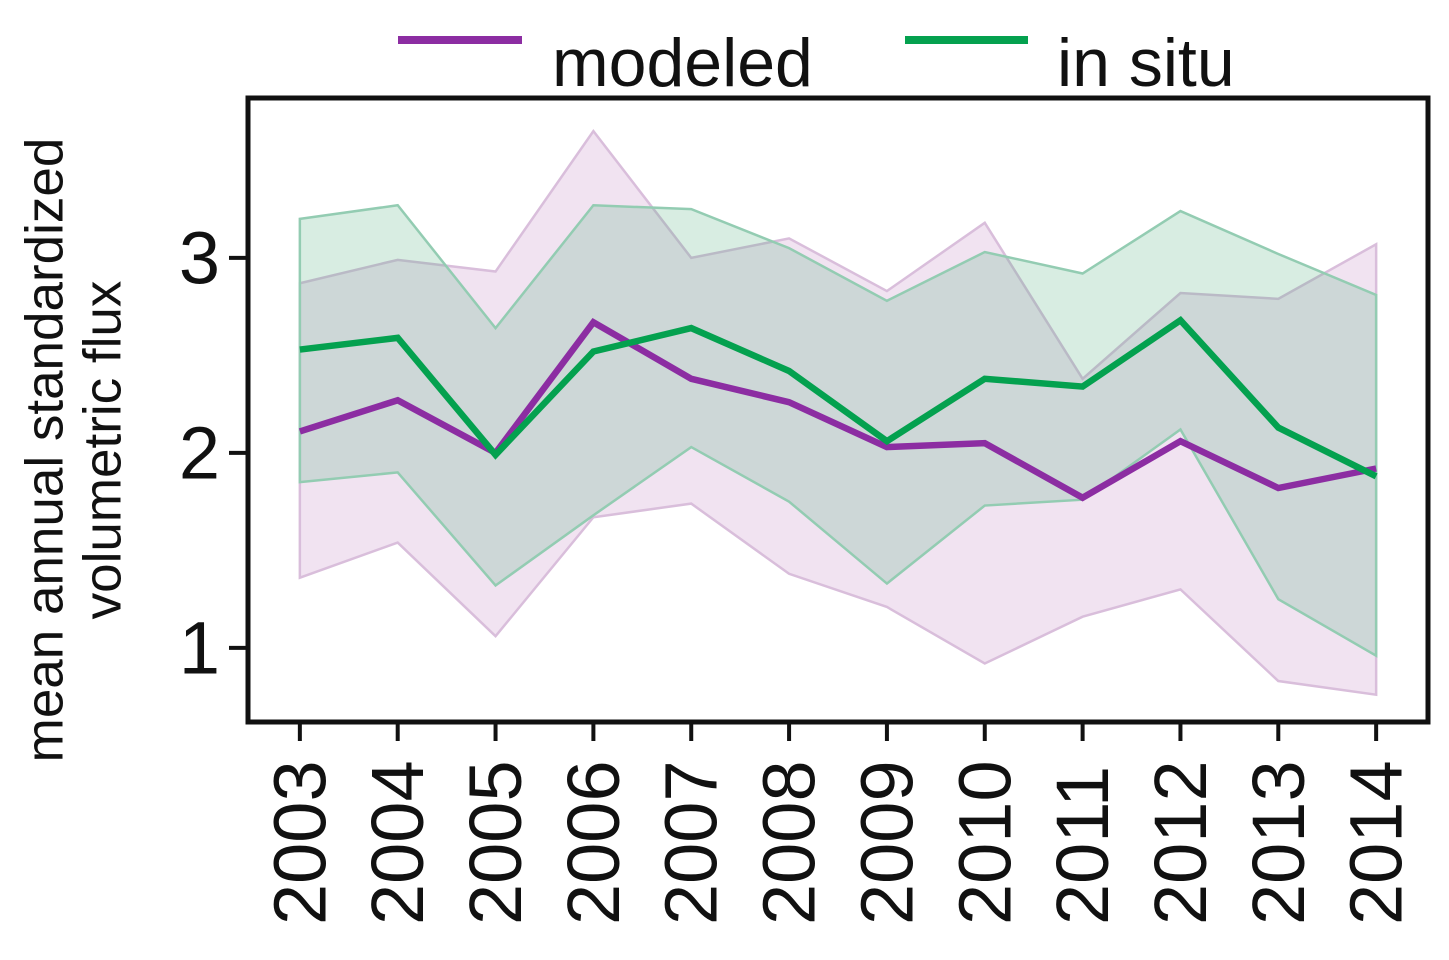 The height and width of the screenshot is (960, 1449). Describe the element at coordinates (691, 842) in the screenshot. I see `x-tick-label: 2007` at that location.